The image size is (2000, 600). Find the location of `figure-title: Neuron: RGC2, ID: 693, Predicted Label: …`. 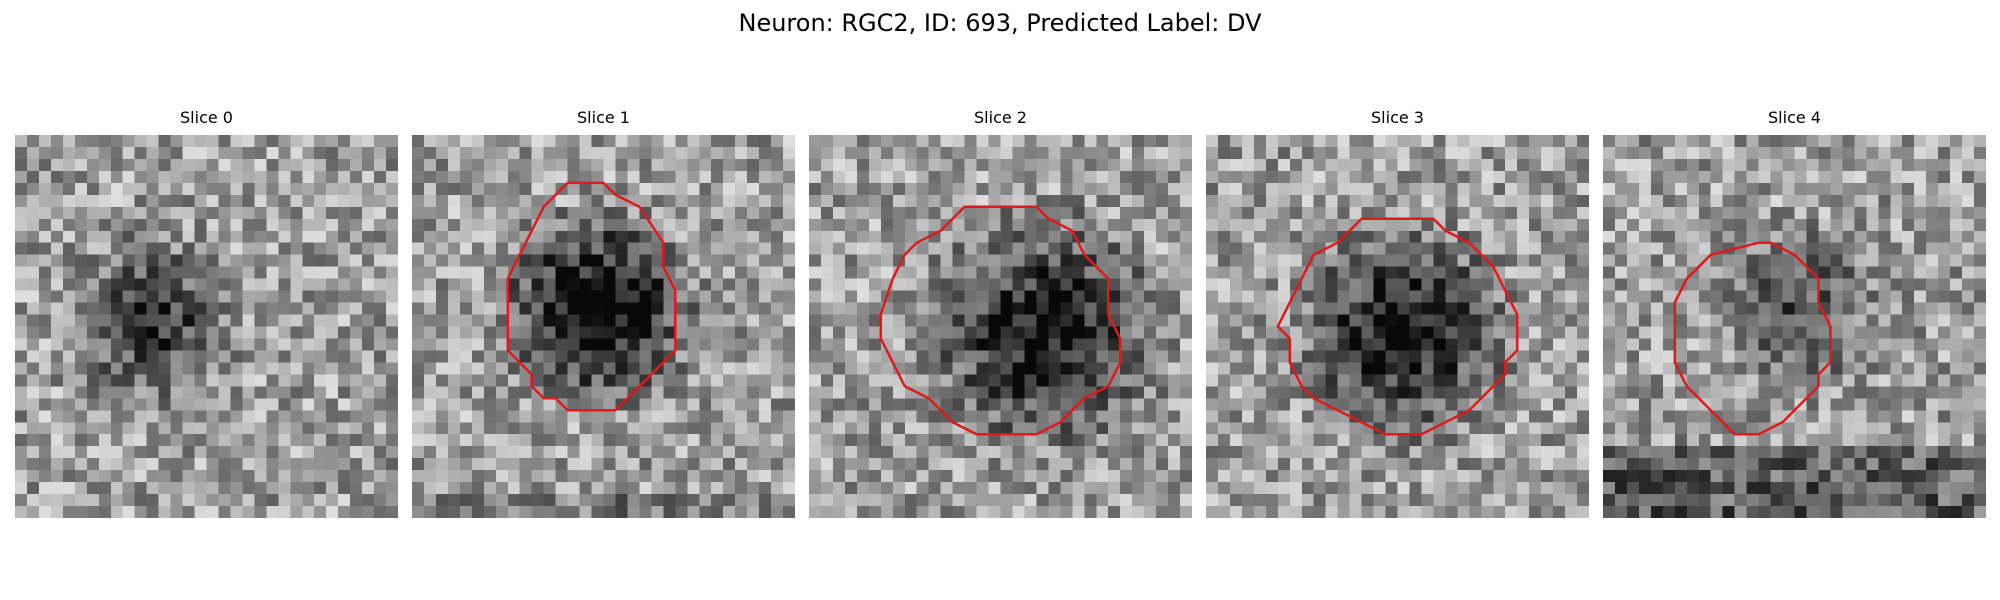

figure-title: Neuron: RGC2, ID: 693, Predicted Label: … is located at coordinates (1000, 23).